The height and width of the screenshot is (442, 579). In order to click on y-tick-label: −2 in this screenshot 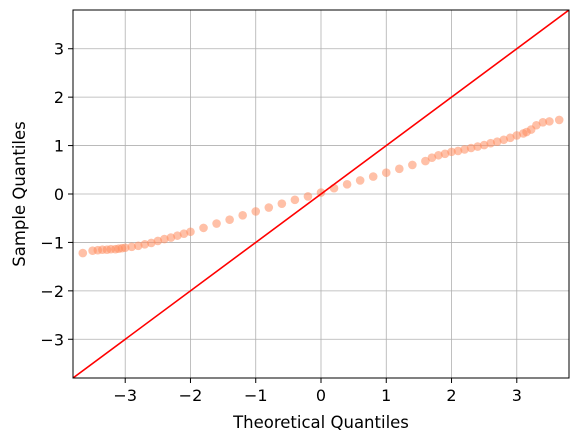, I will do `click(52, 291)`.